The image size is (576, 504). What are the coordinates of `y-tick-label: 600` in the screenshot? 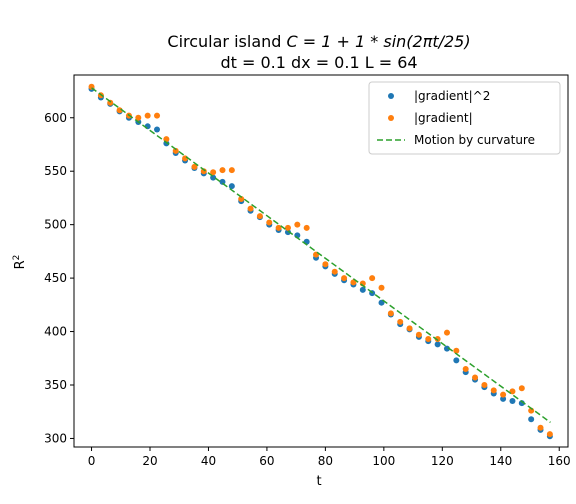 It's located at (55, 118).